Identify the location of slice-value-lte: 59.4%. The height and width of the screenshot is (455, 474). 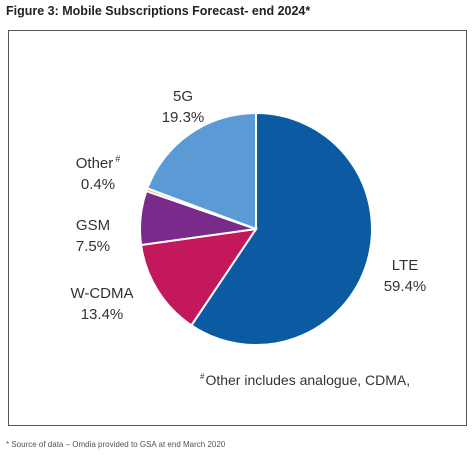
(405, 286).